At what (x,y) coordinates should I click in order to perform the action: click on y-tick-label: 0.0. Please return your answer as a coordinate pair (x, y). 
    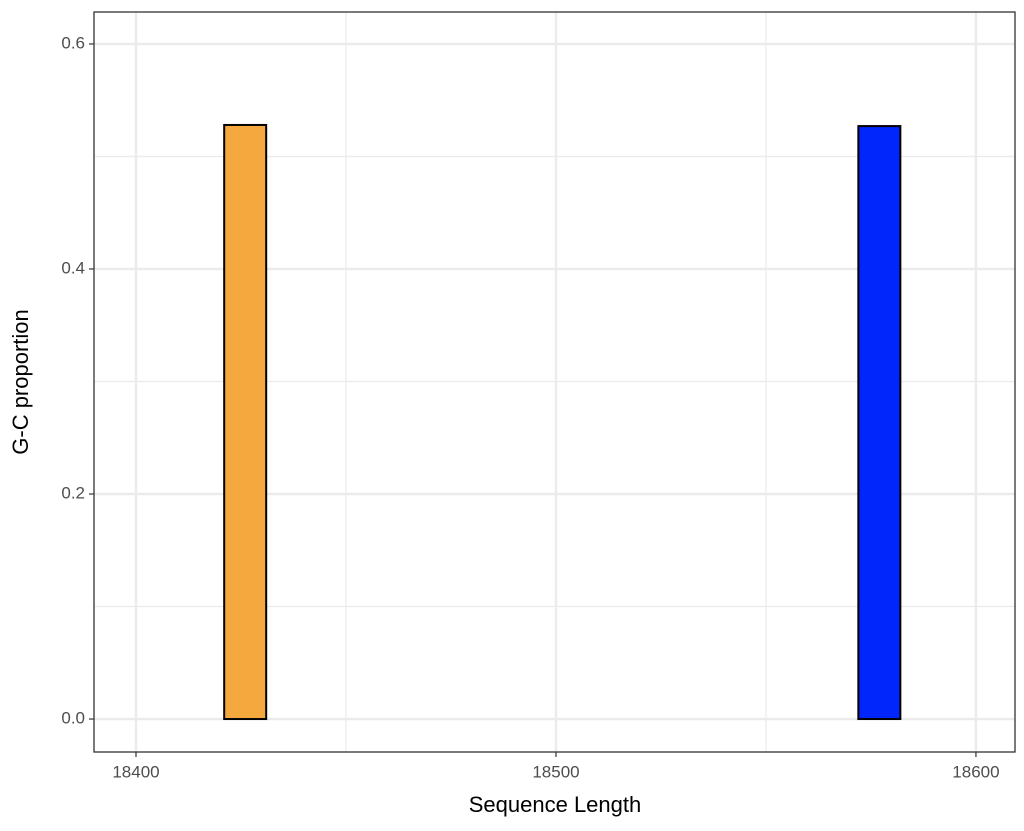
    Looking at the image, I should click on (73, 718).